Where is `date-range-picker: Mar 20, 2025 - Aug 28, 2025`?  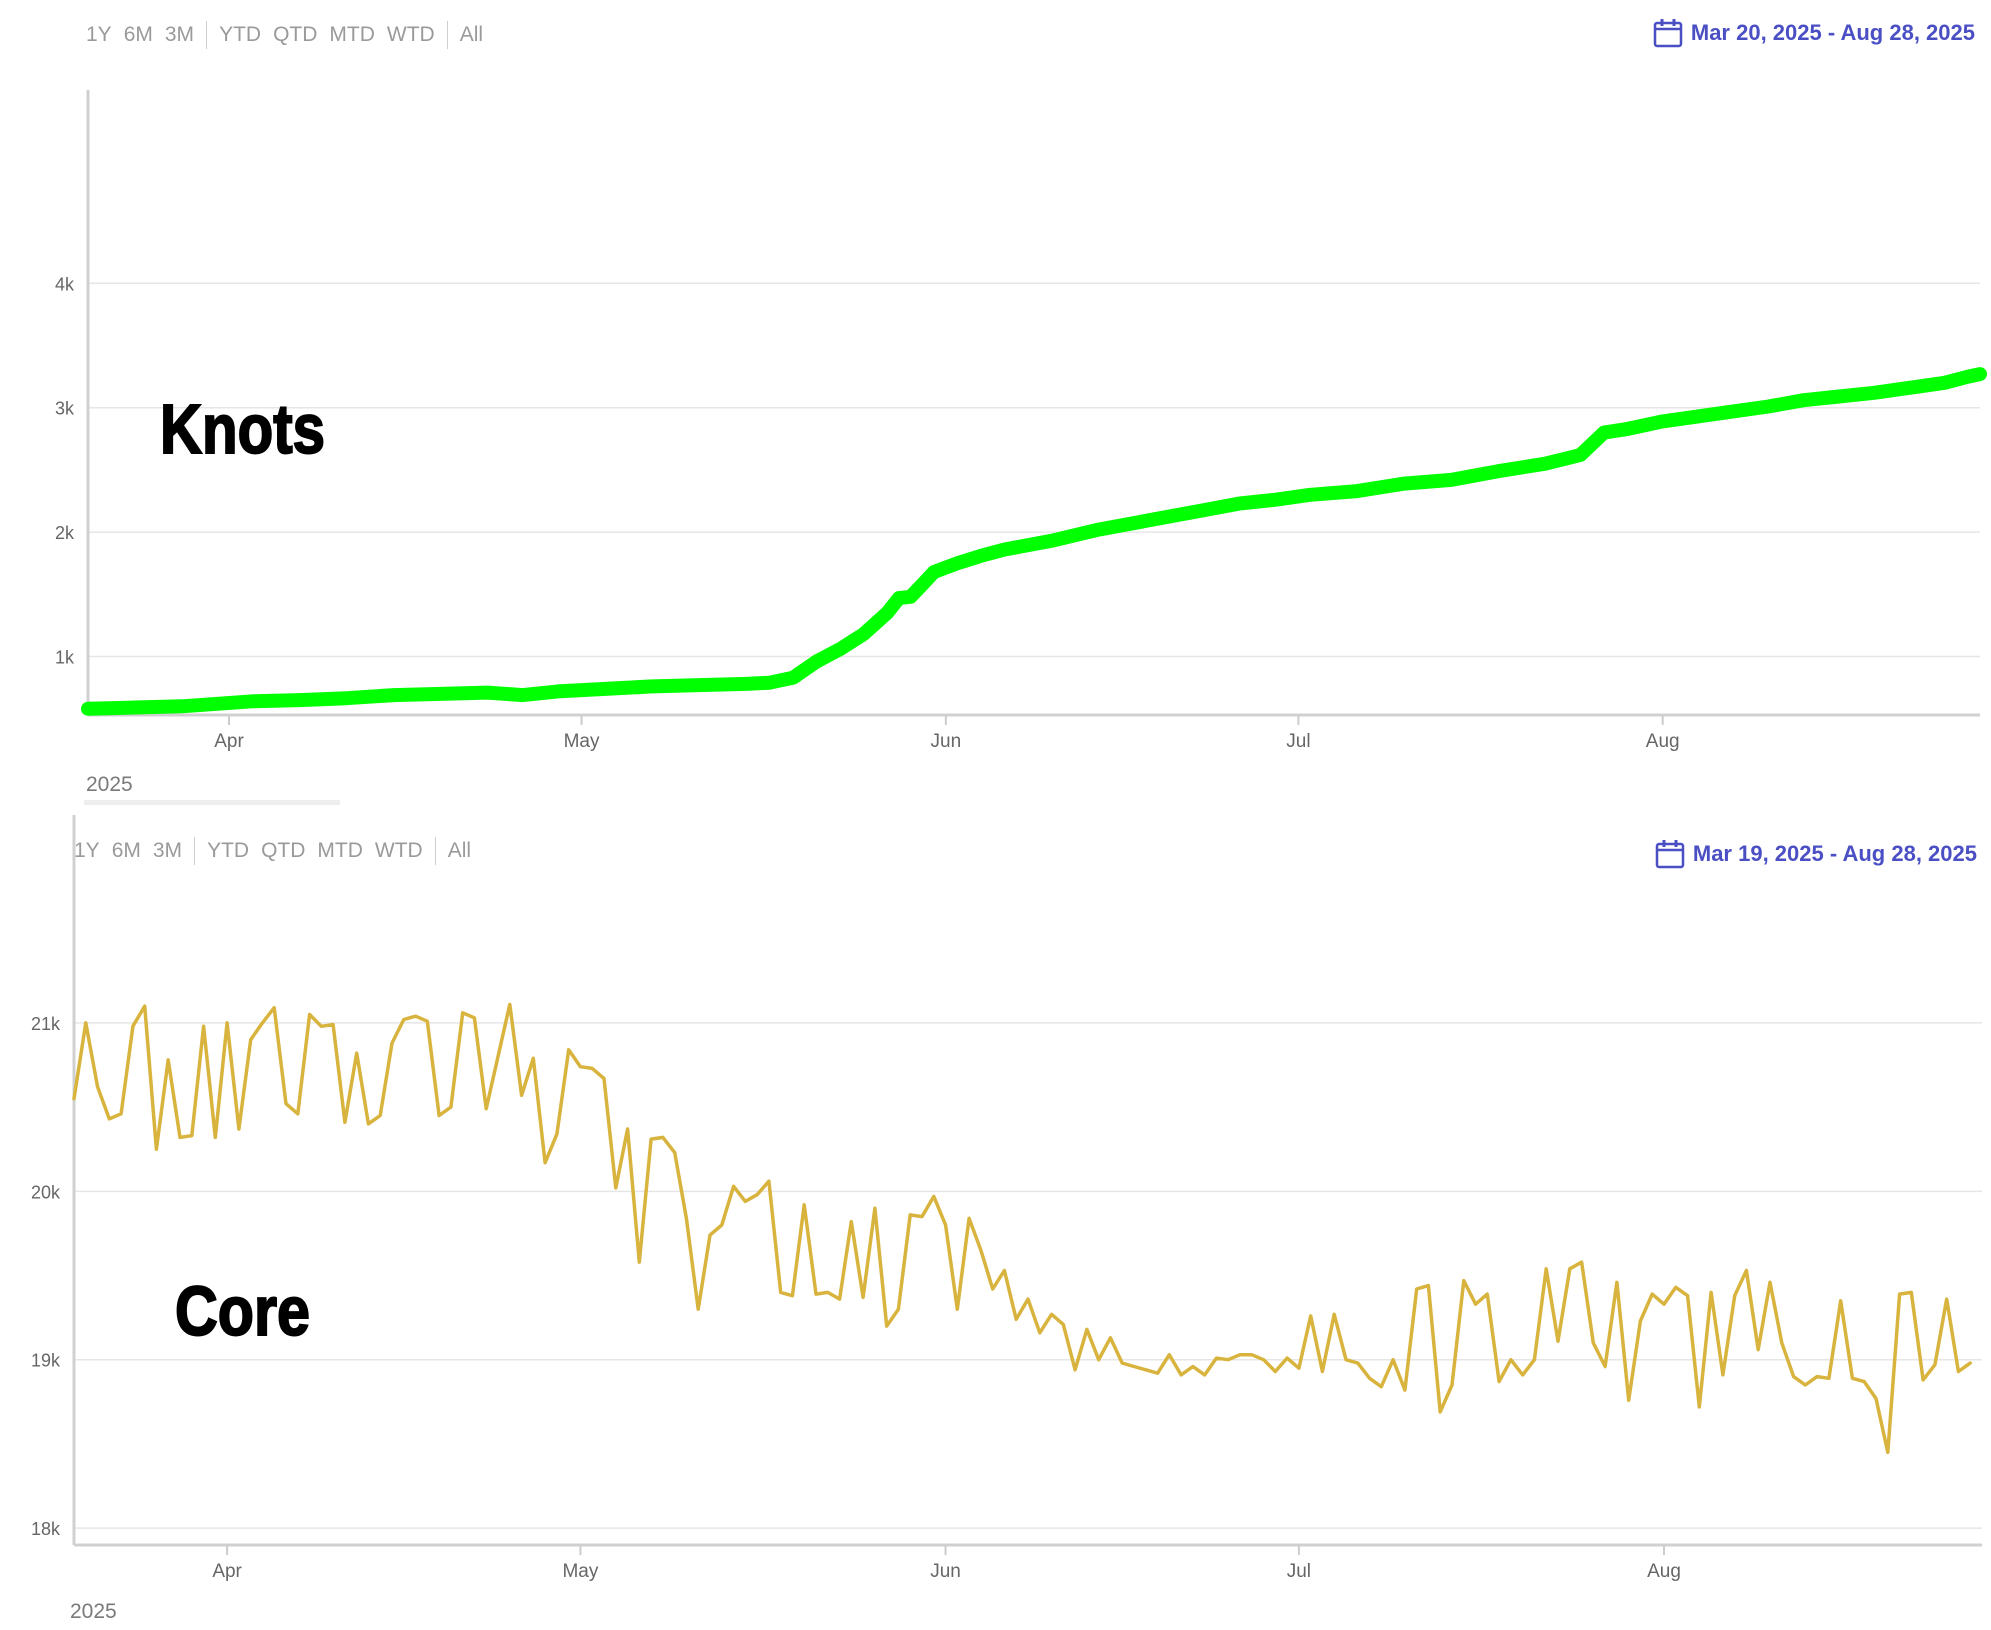
date-range-picker: Mar 20, 2025 - Aug 28, 2025 is located at coordinates (1814, 33).